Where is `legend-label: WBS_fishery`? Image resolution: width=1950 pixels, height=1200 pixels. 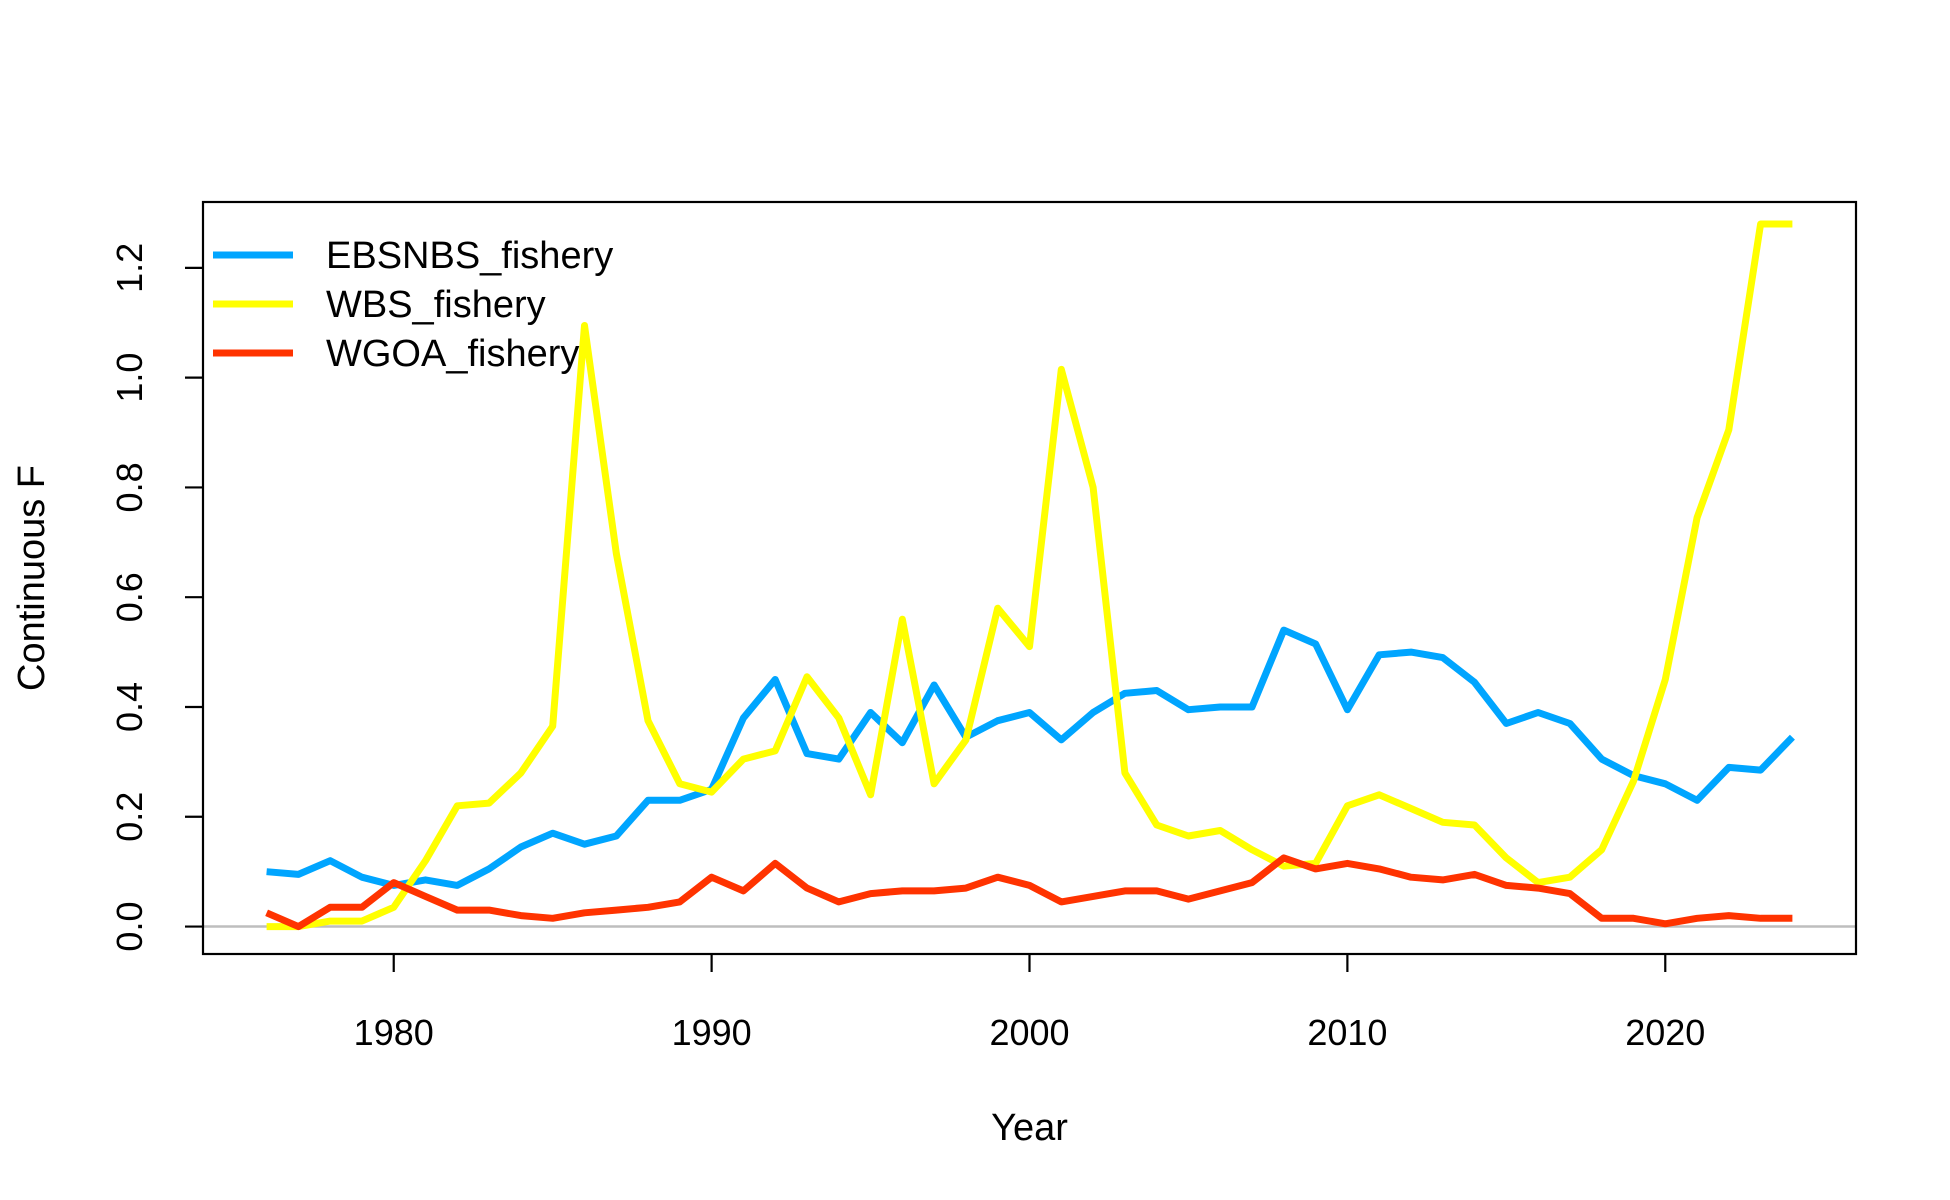
legend-label: WBS_fishery is located at coordinates (436, 305).